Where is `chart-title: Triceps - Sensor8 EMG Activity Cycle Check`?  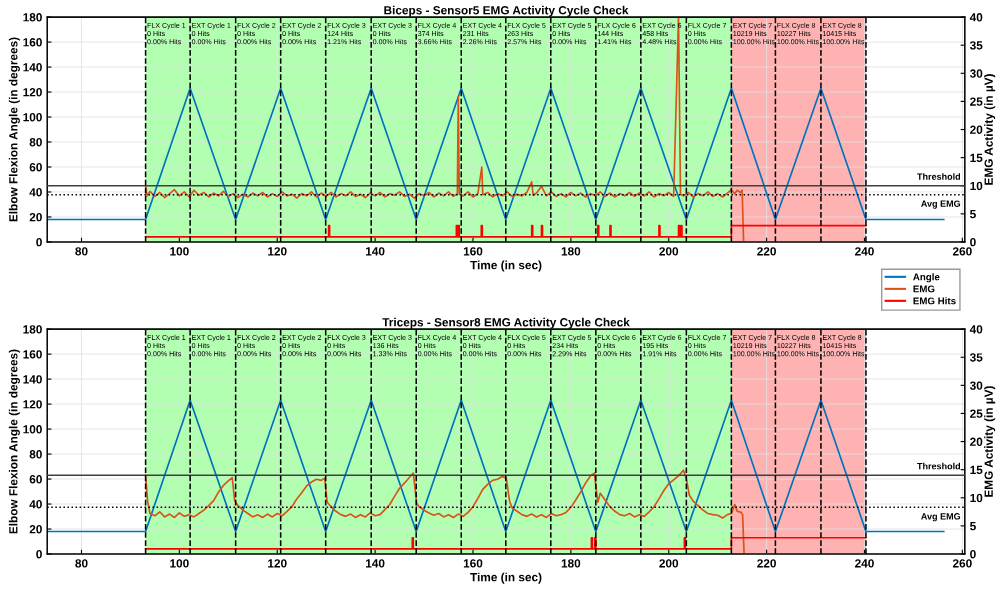
chart-title: Triceps - Sensor8 EMG Activity Cycle Check is located at coordinates (506, 323).